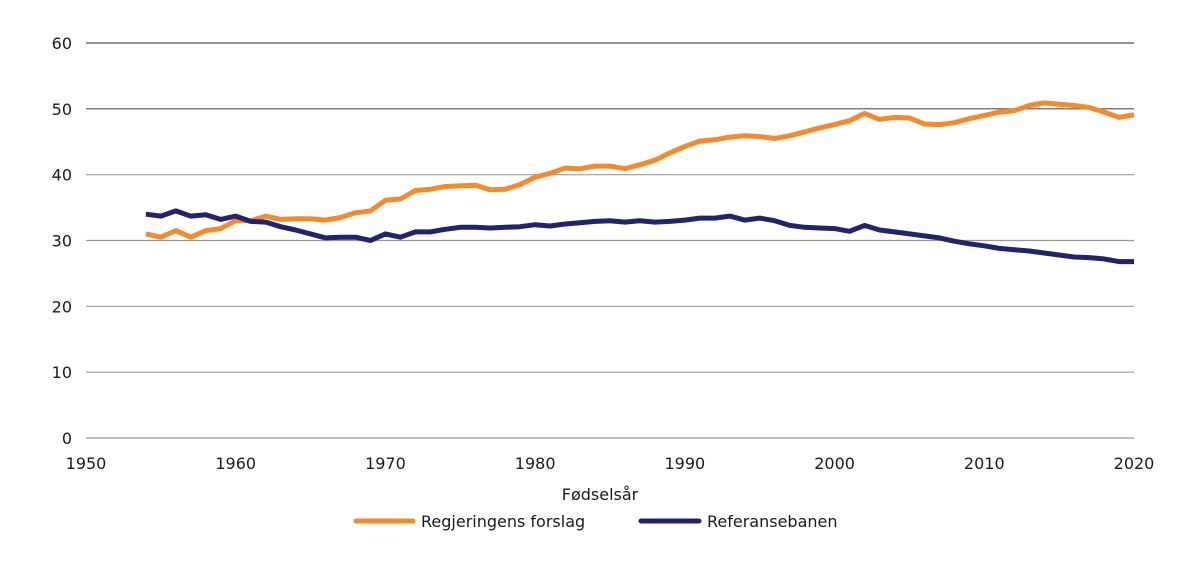 This screenshot has height=568, width=1198. What do you see at coordinates (984, 463) in the screenshot?
I see `x-tick-label: 2010` at bounding box center [984, 463].